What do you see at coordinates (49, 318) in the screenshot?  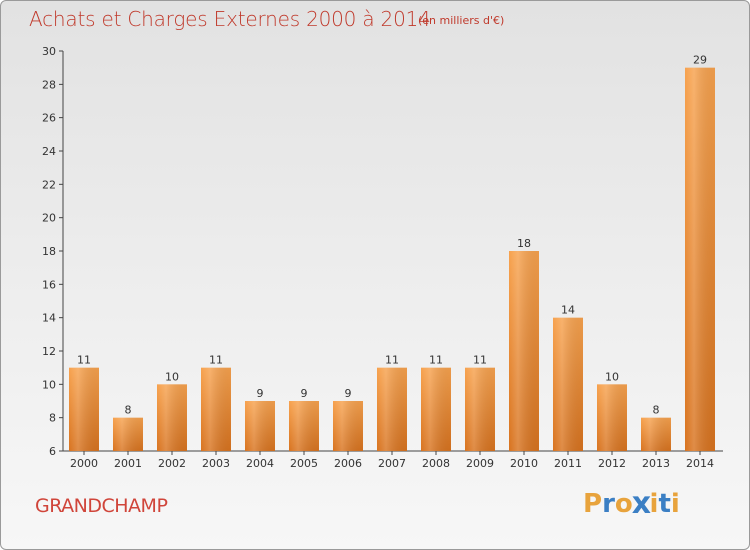 I see `y-tick-label: 14` at bounding box center [49, 318].